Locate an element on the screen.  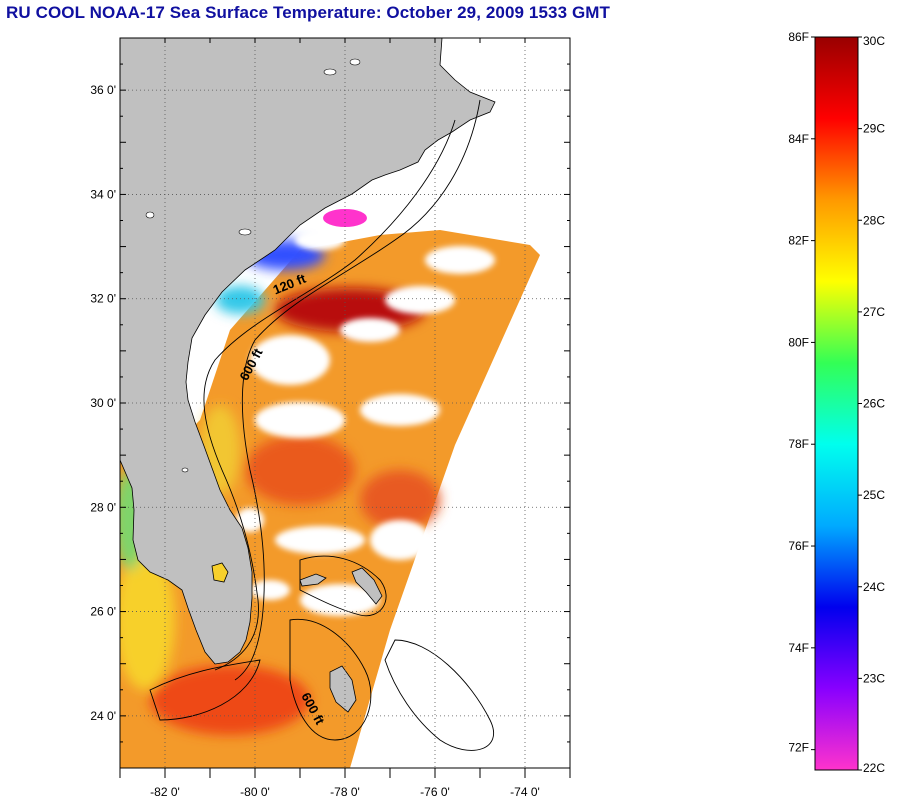
celsius-label: 27C is located at coordinates (874, 312).